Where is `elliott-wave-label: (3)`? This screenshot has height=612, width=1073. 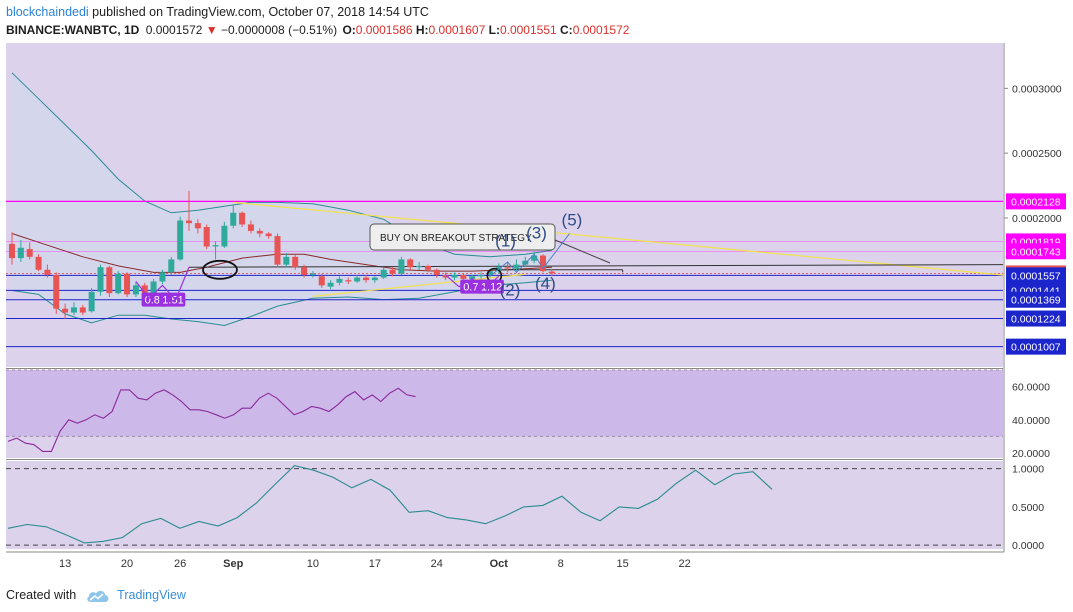
elliott-wave-label: (3) is located at coordinates (536, 233).